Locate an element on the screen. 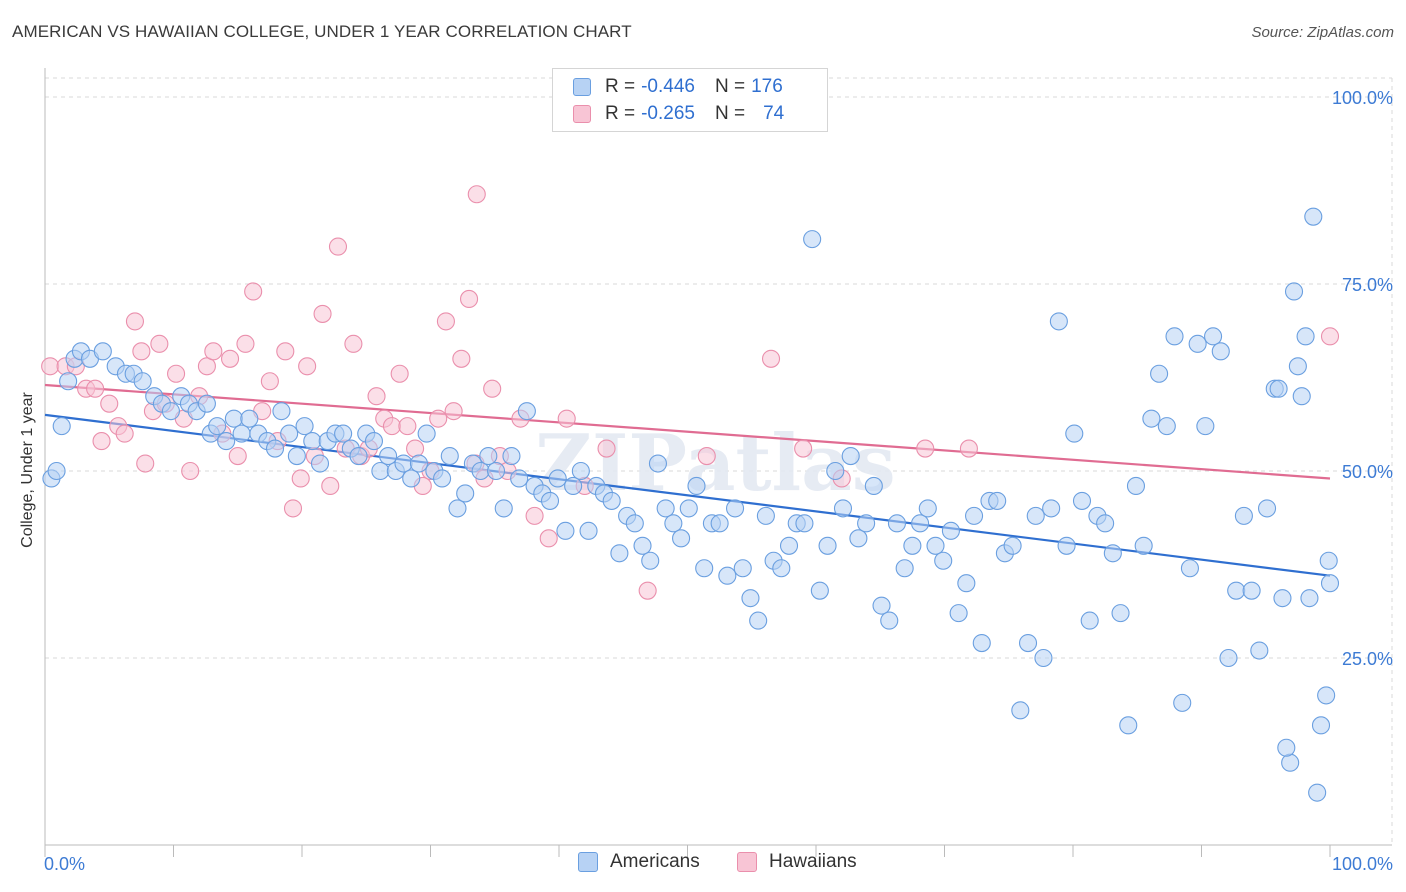 The height and width of the screenshot is (892, 1406). n-label: N = is located at coordinates (730, 113).